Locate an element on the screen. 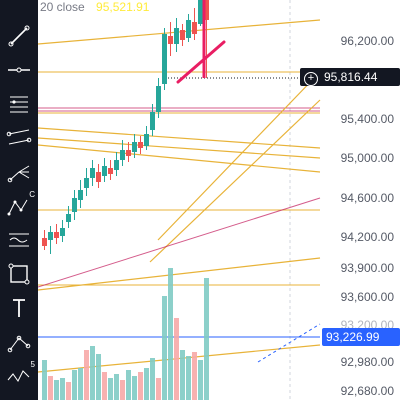 The width and height of the screenshot is (400, 400). horizontal-line-price-badge: 93,226.99 is located at coordinates (361, 337).